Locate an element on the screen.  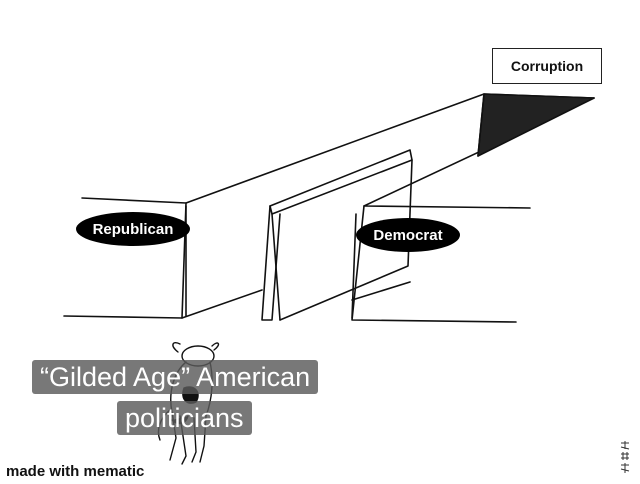
corruption-passage is located at coordinates (536, 125).